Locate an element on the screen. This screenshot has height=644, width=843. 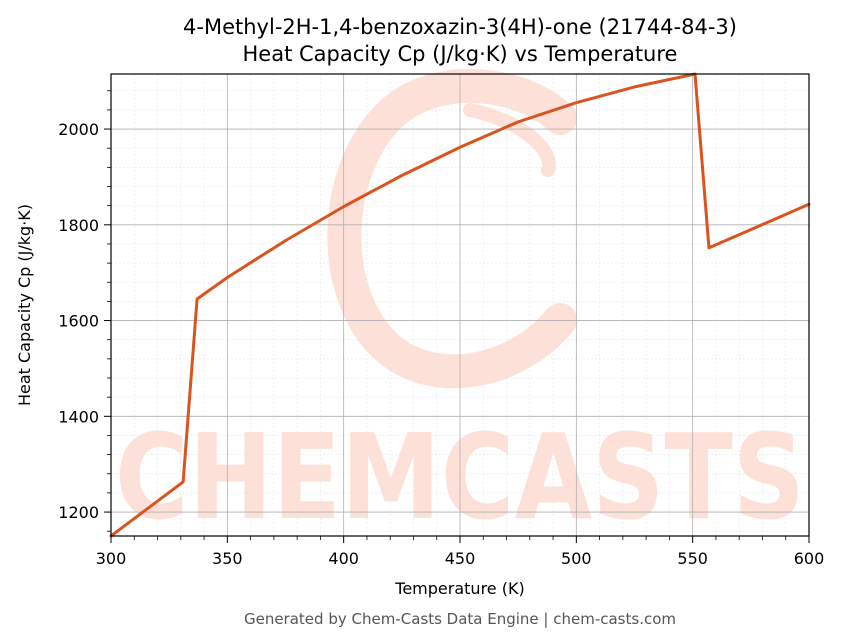
x-tick-label: 400 is located at coordinates (343, 558).